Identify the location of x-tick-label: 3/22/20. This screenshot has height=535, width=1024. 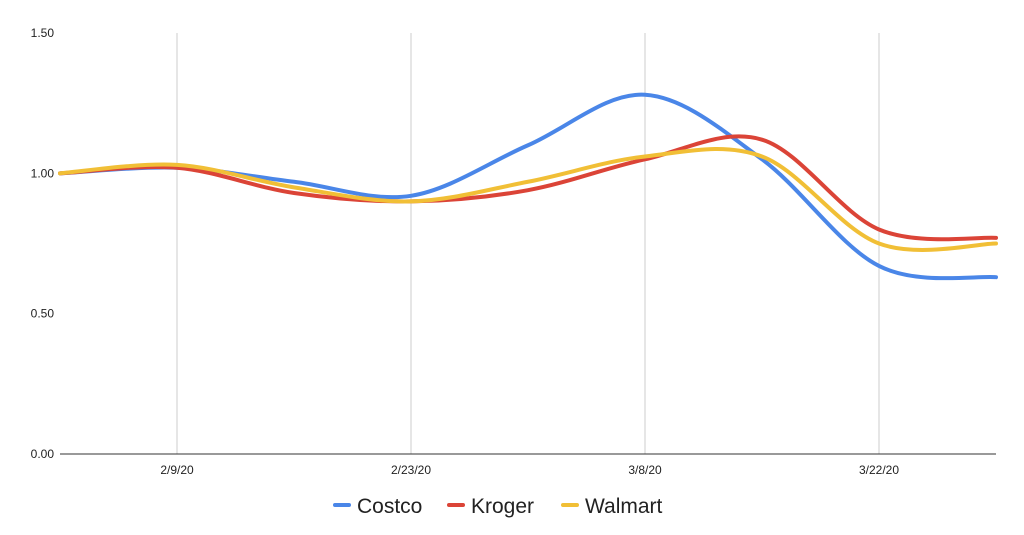
(879, 470).